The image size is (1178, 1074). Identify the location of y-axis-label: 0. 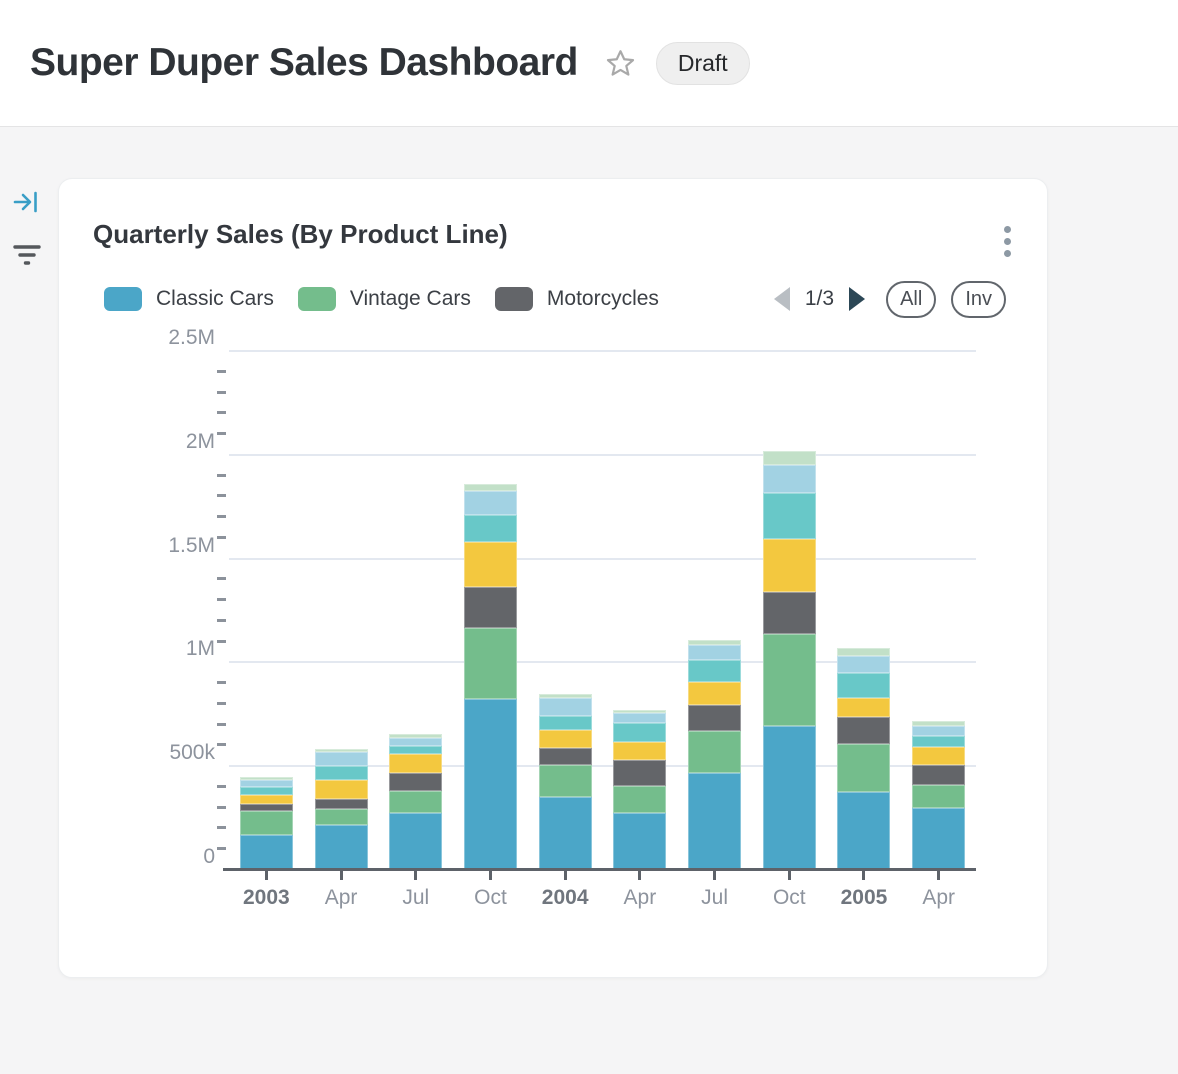
(209, 856).